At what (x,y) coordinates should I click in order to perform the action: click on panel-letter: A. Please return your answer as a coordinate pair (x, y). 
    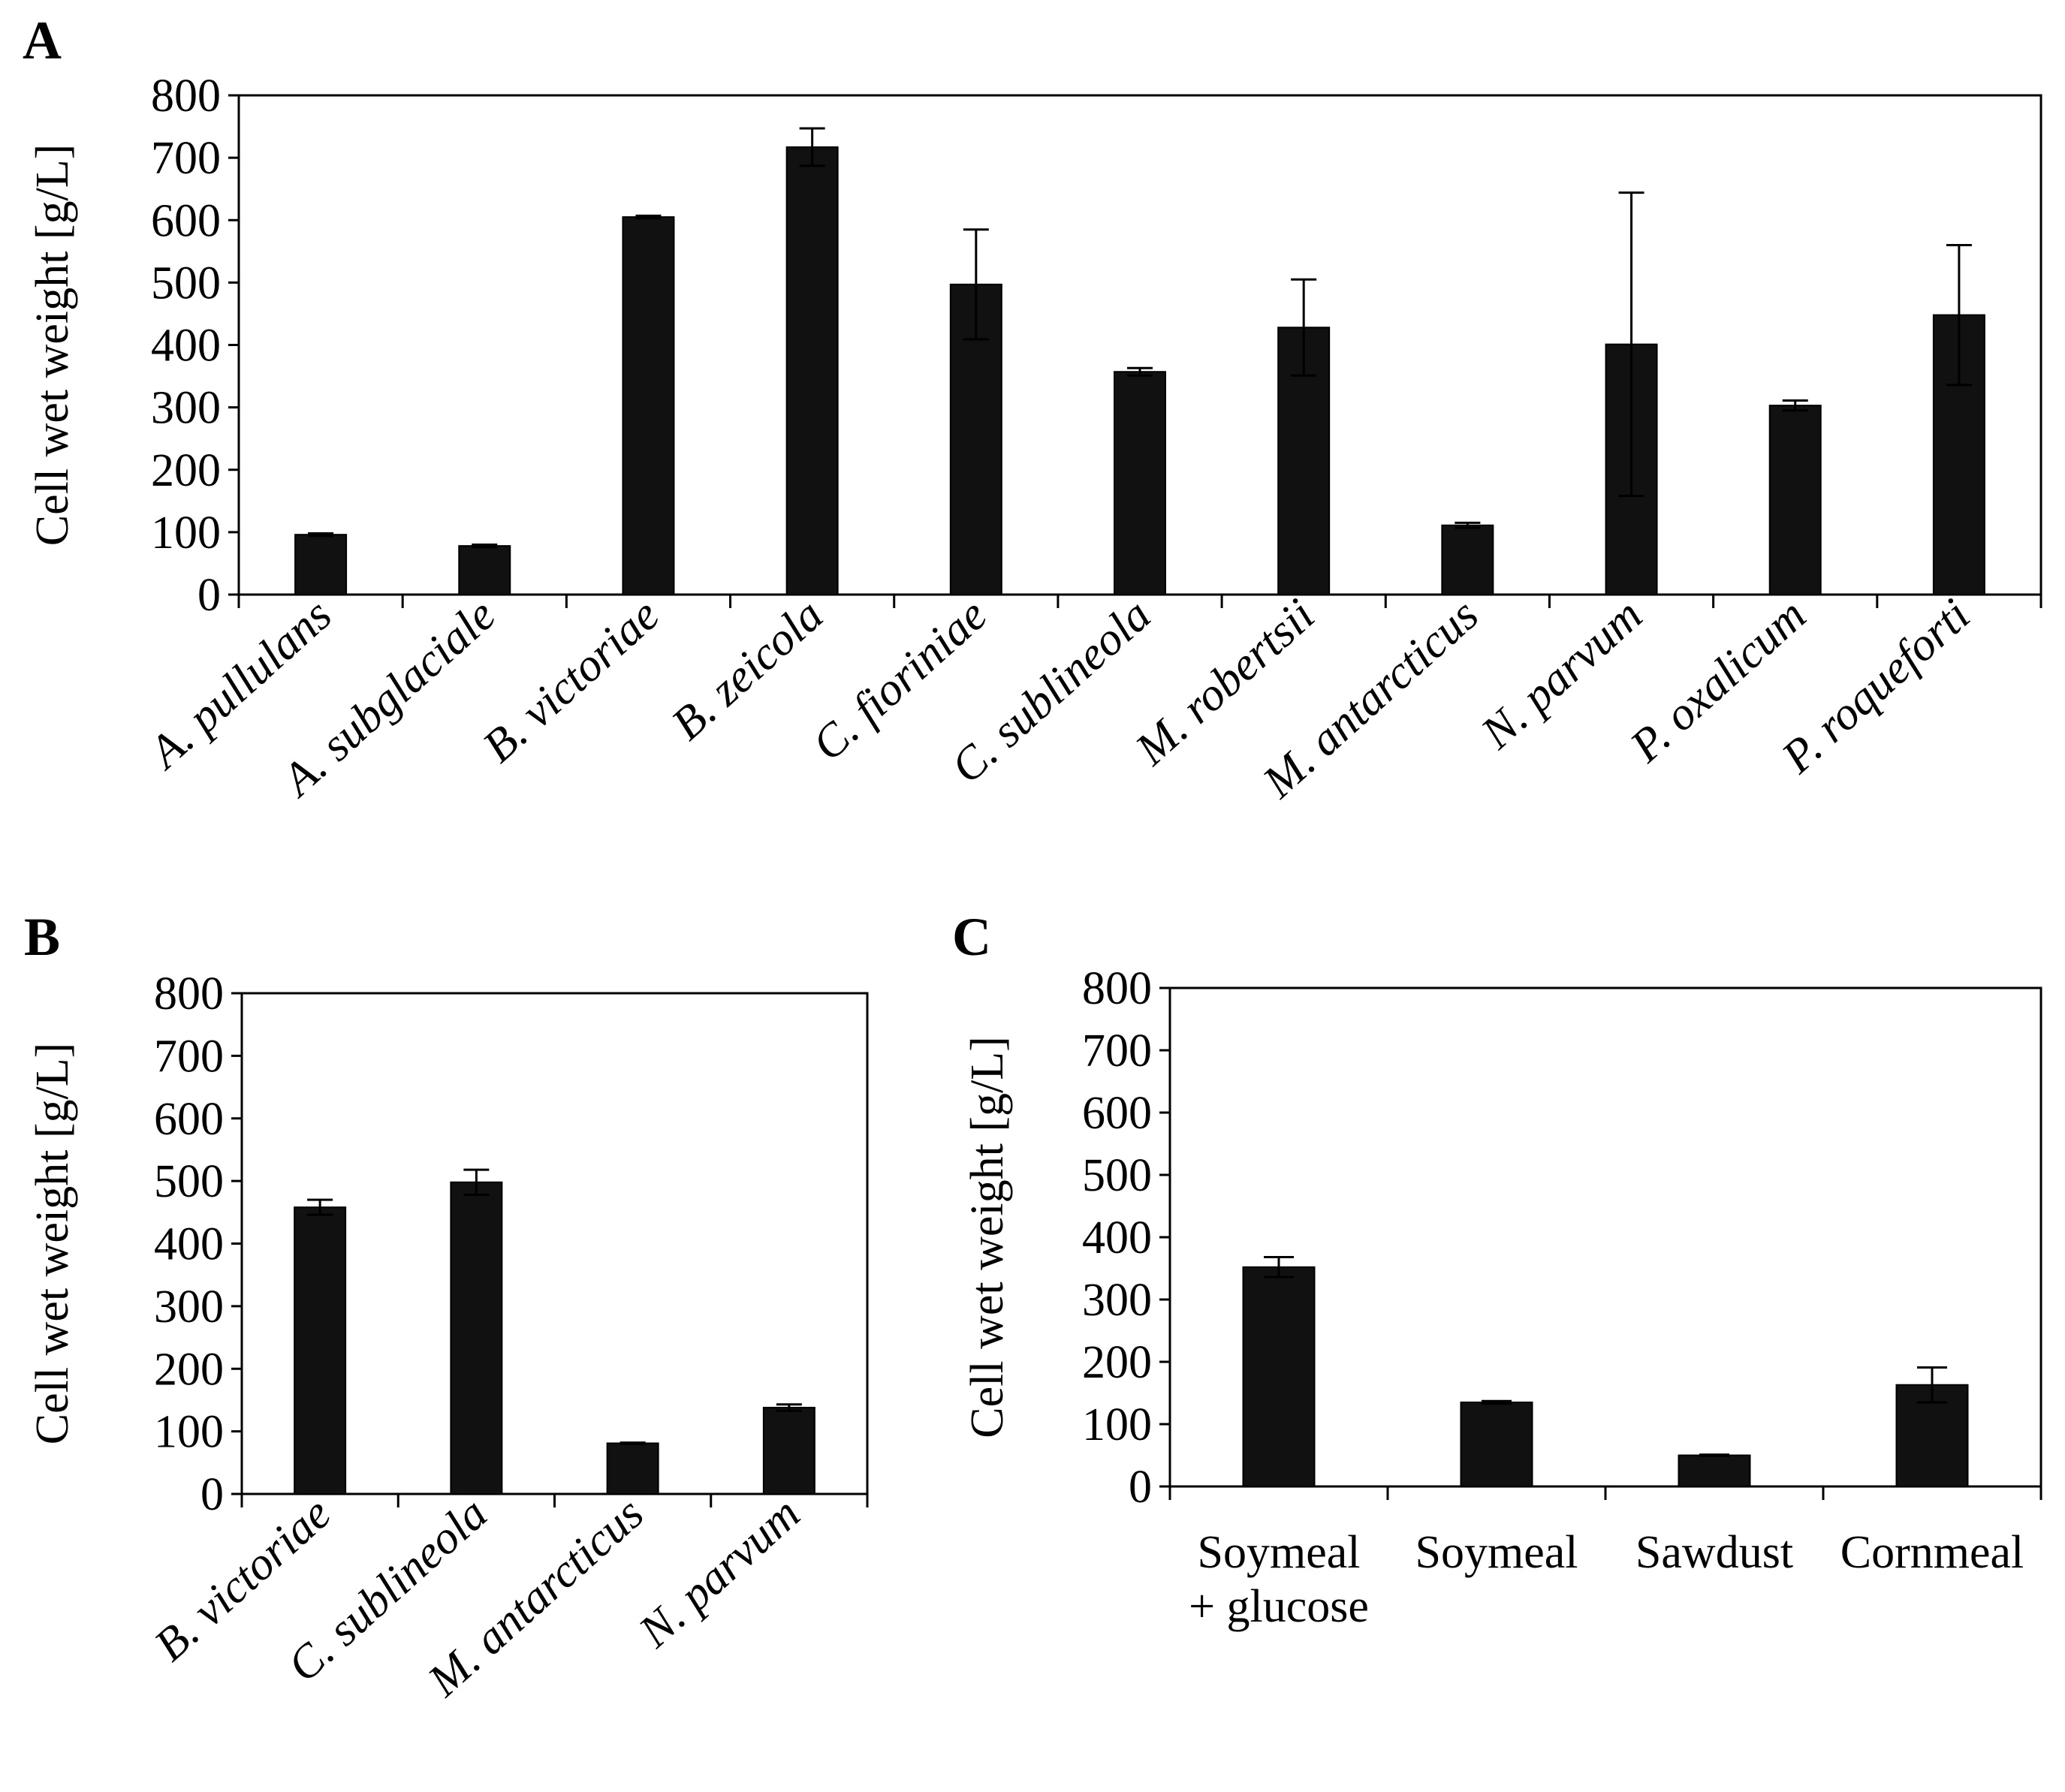
    Looking at the image, I should click on (42, 41).